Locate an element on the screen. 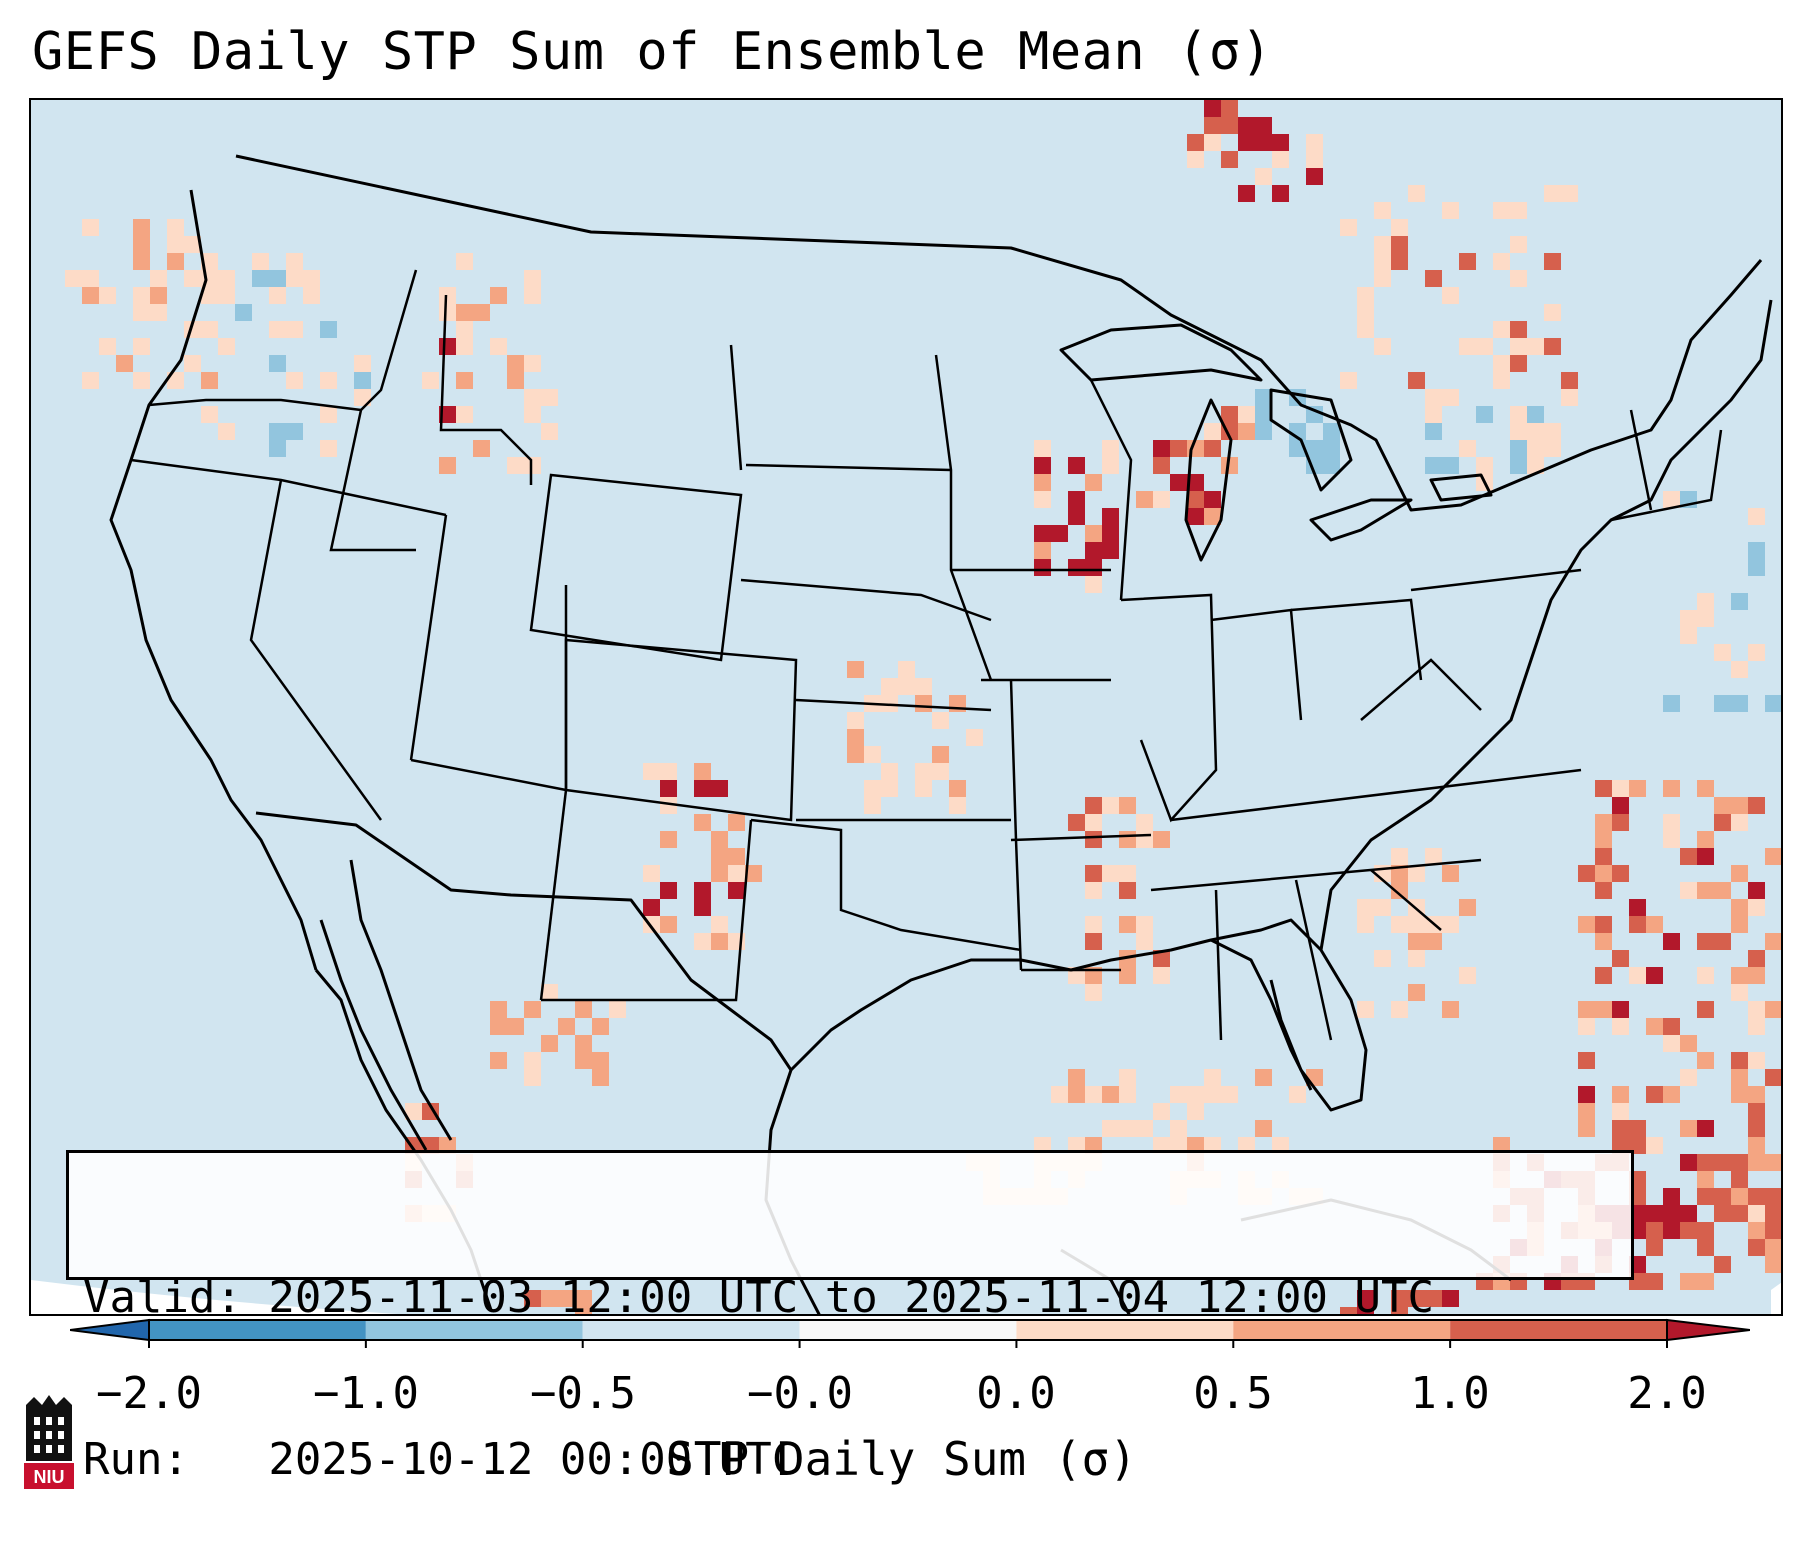 This screenshot has width=1803, height=1541. lake-michigan is located at coordinates (1208, 480).